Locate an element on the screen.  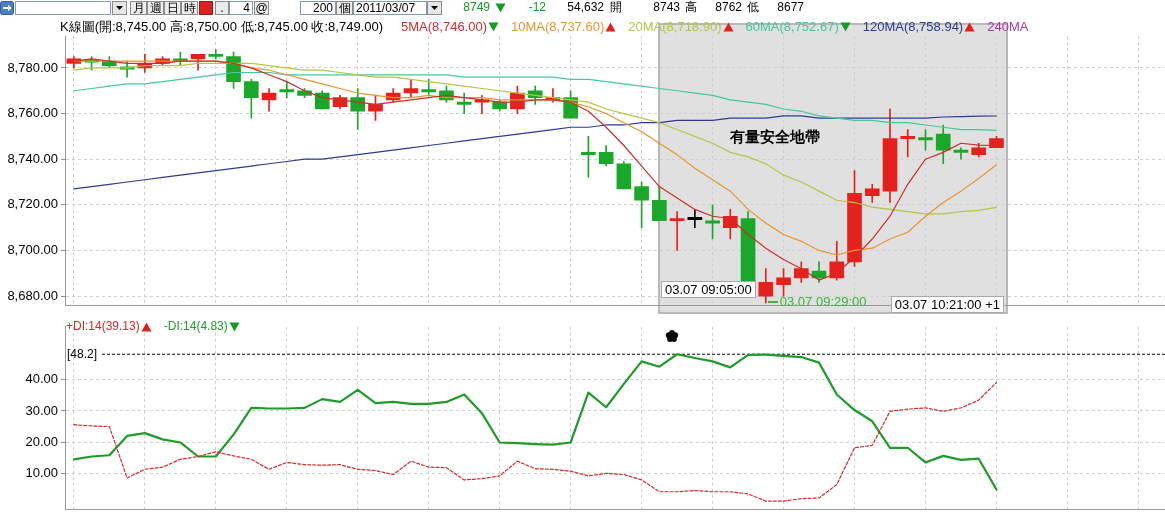
text: 低 is located at coordinates (753, 7).